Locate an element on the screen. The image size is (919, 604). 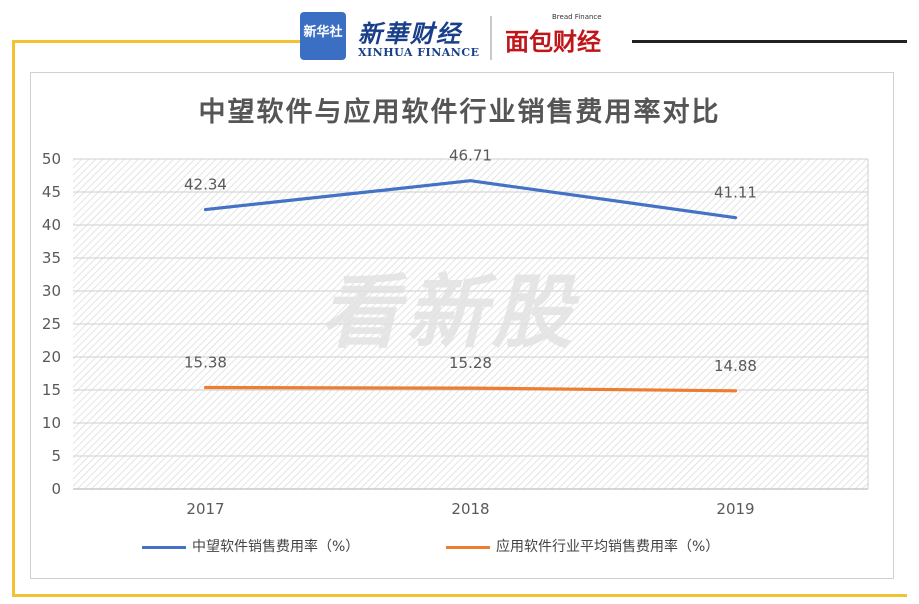
y-tick-label: 20 is located at coordinates (51, 357).